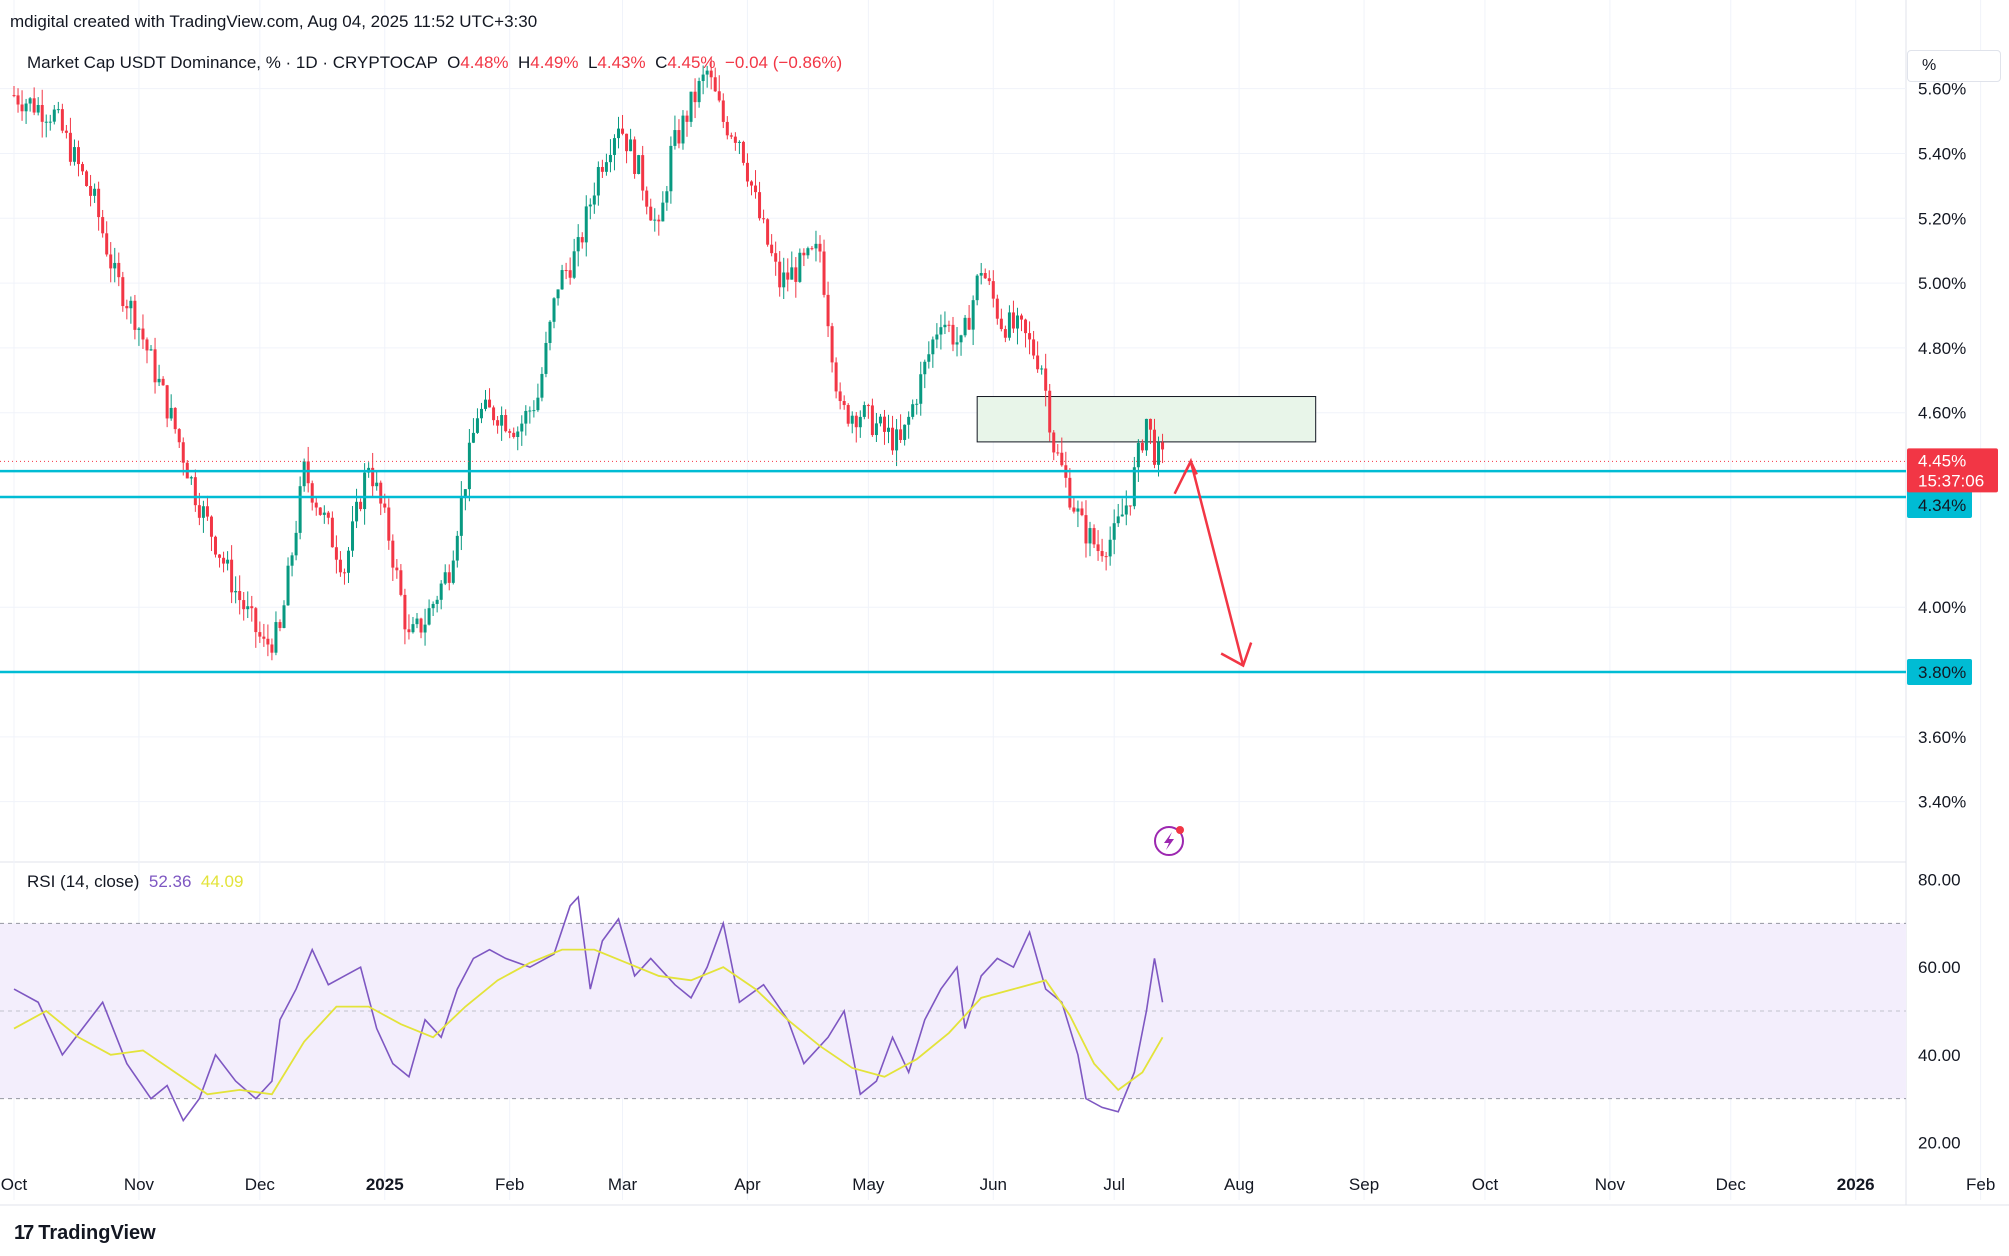  Describe the element at coordinates (1856, 1184) in the screenshot. I see `time-tick-label: 2026` at that location.